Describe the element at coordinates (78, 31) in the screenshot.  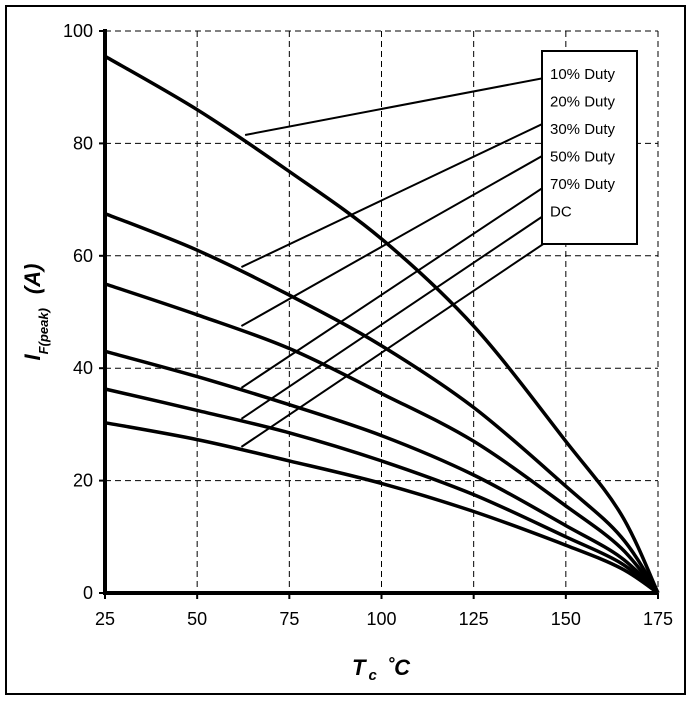
I see `y-tick-label-100: 100` at that location.